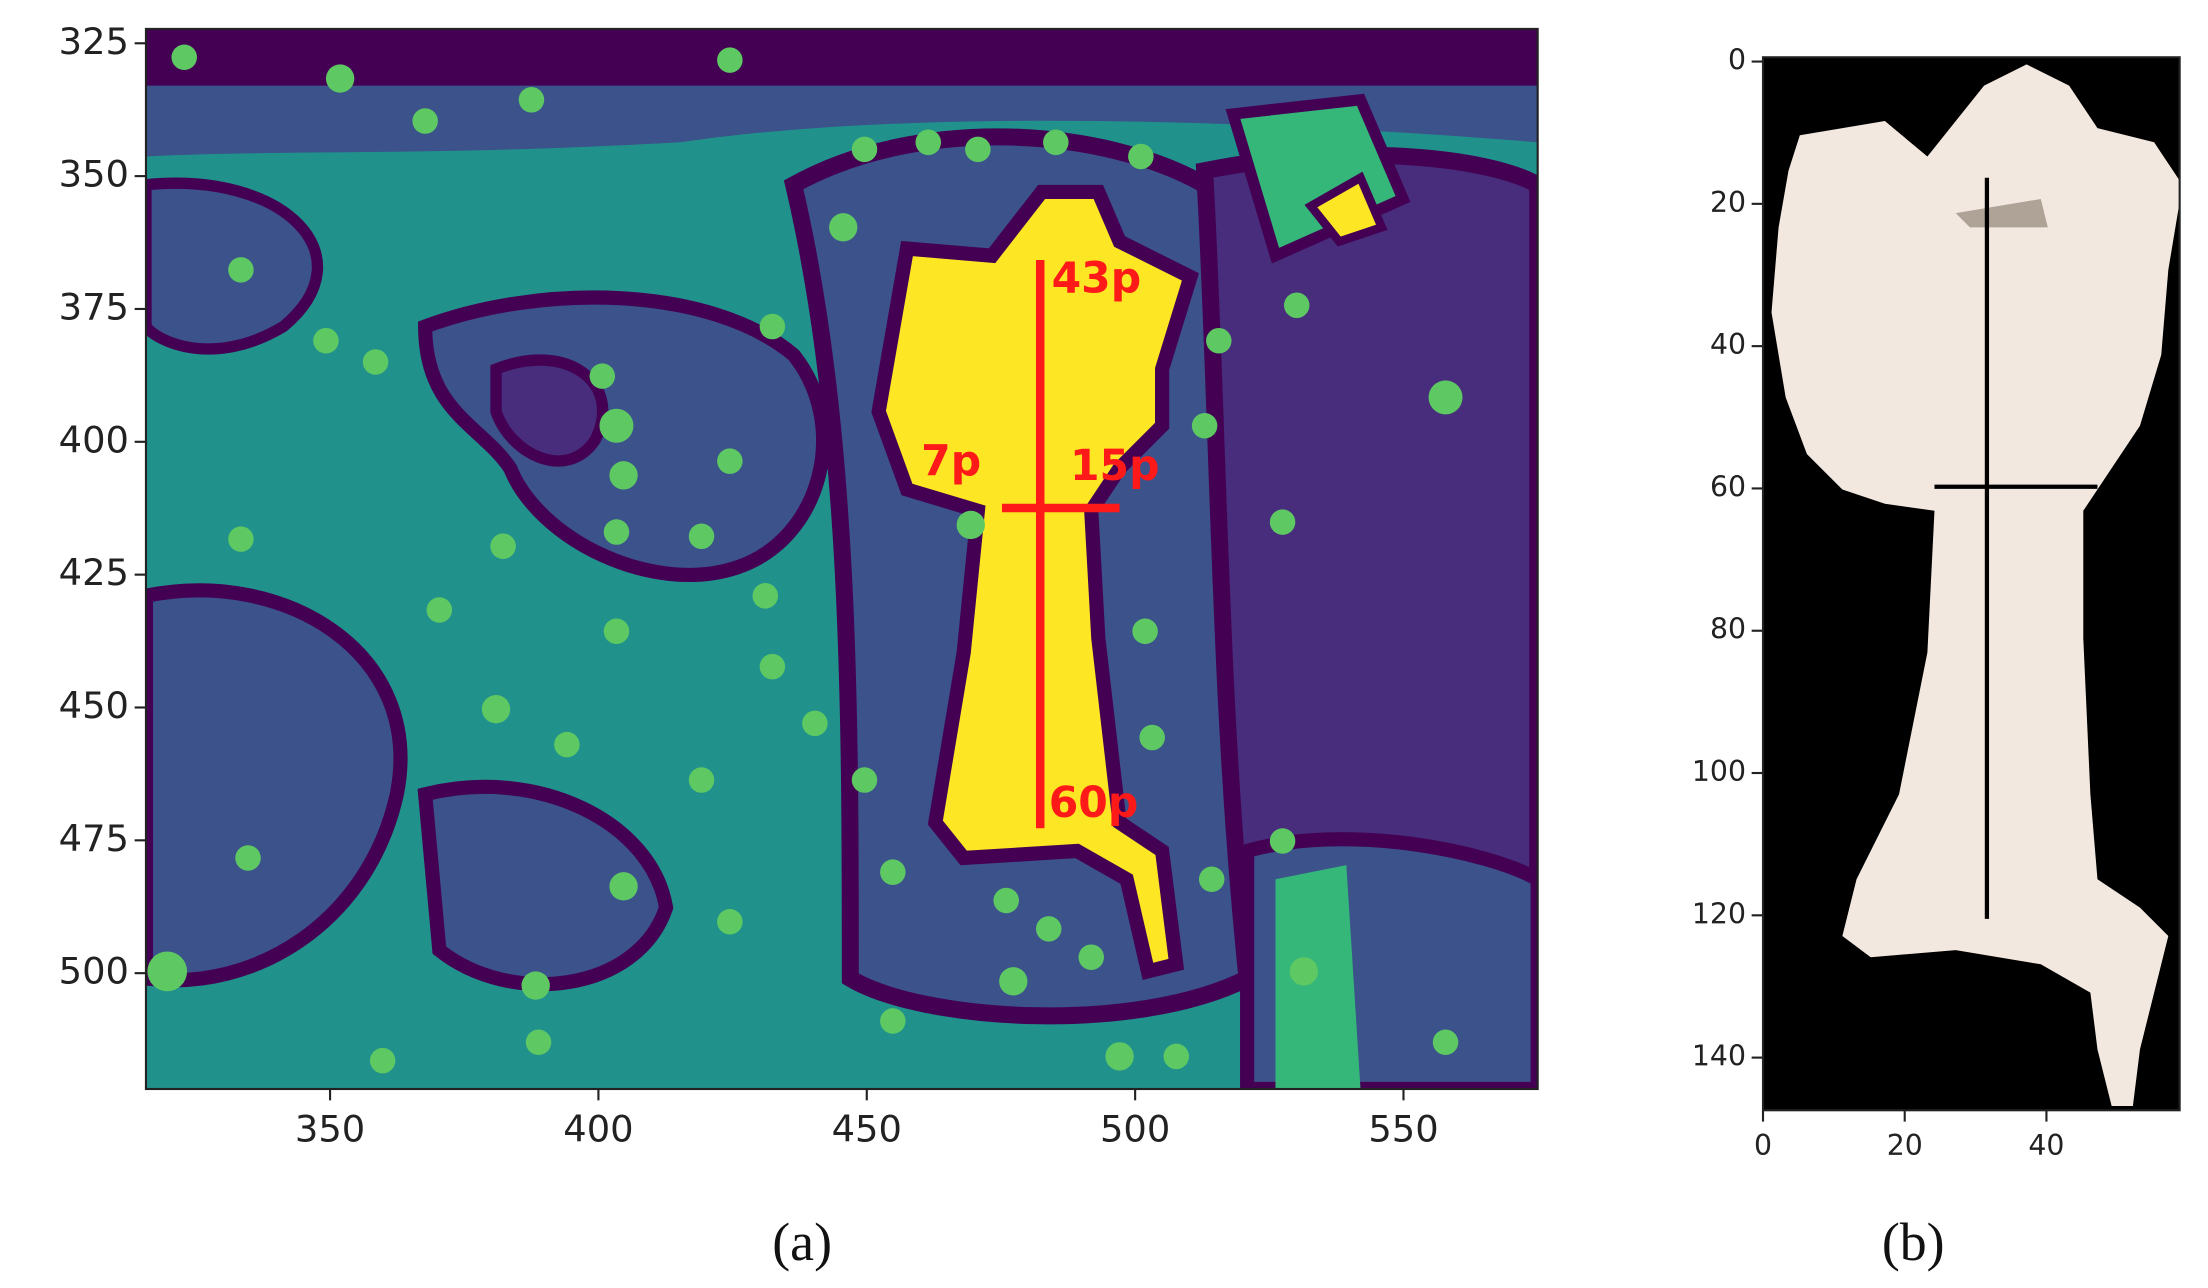 The height and width of the screenshot is (1288, 2208). I want to click on x-tick-label: 40, so click(2046, 1145).